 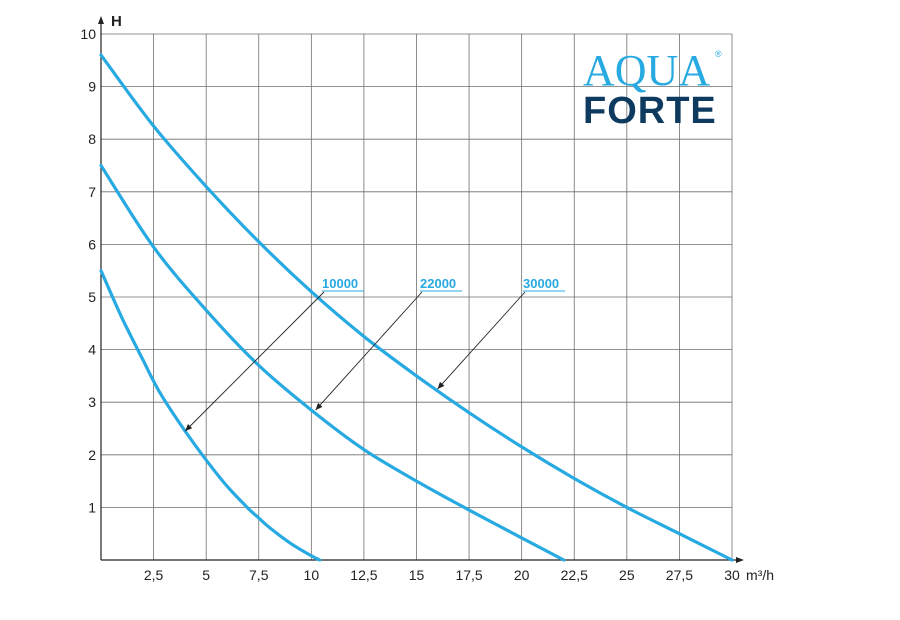 I want to click on x-tick-labels: 2,5 5 7,5 10 12,5 15 17,5 20 22,5 25 27,5 30, so click(x=442, y=575).